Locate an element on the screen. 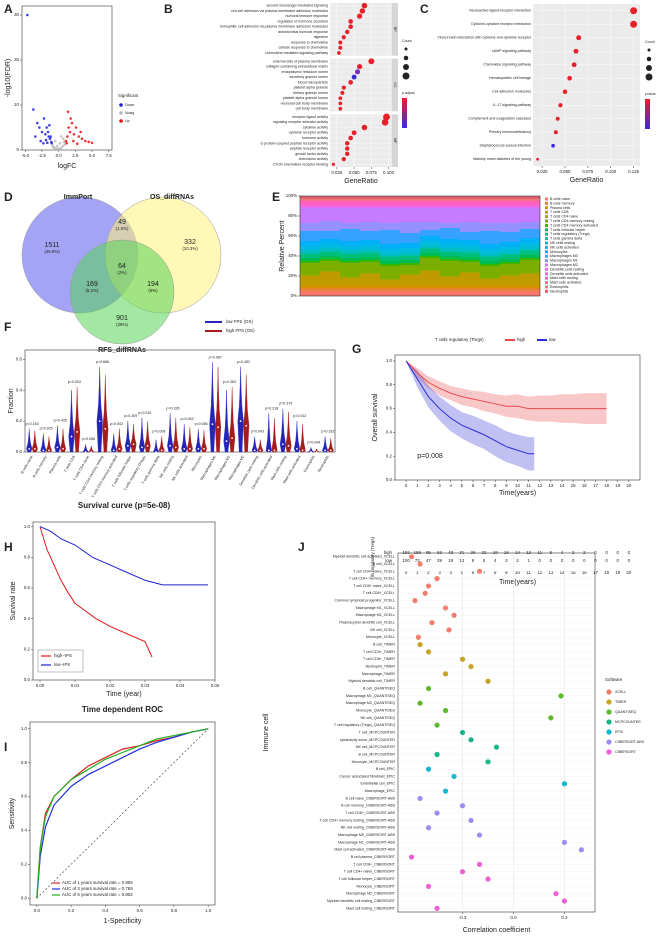  region-count: 49 is located at coordinates (122, 222).